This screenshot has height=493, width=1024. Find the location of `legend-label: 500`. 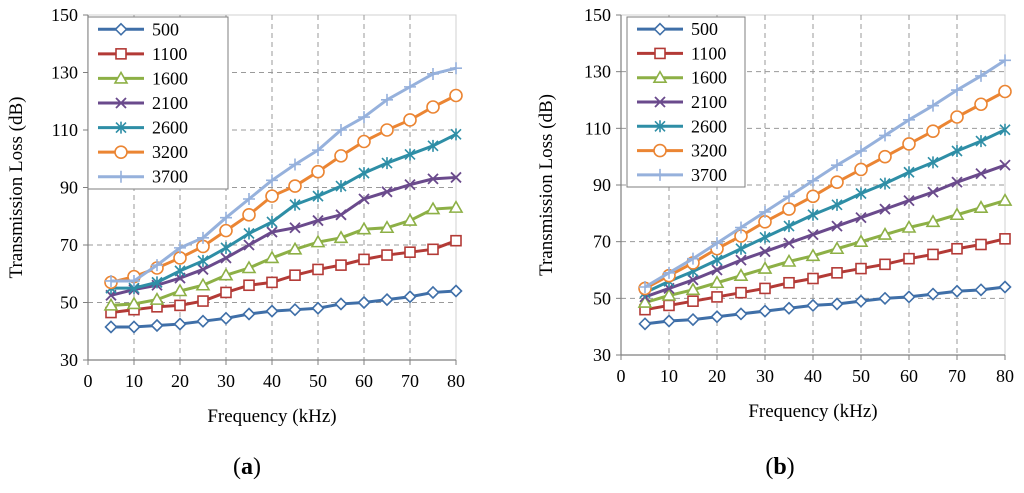

legend-label: 500 is located at coordinates (704, 29).